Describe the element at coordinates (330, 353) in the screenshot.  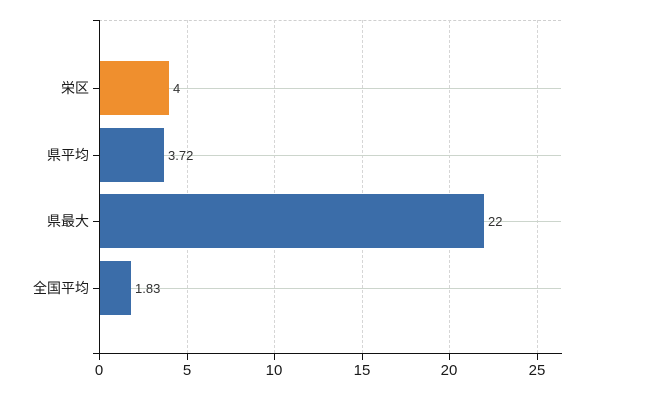
I see `x-axis-line` at that location.